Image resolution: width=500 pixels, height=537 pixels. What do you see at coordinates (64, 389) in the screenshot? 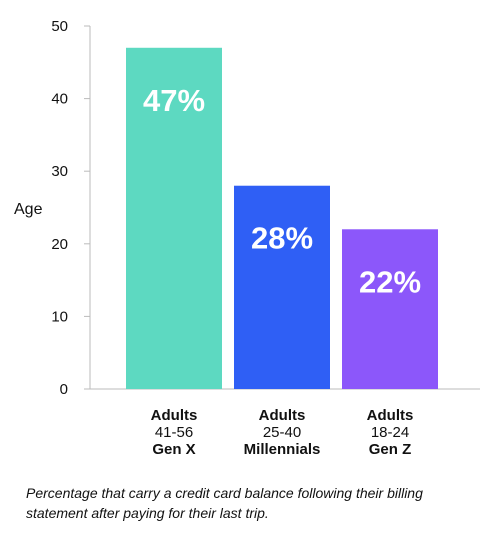
I see `y-tick-label: 0` at bounding box center [64, 389].